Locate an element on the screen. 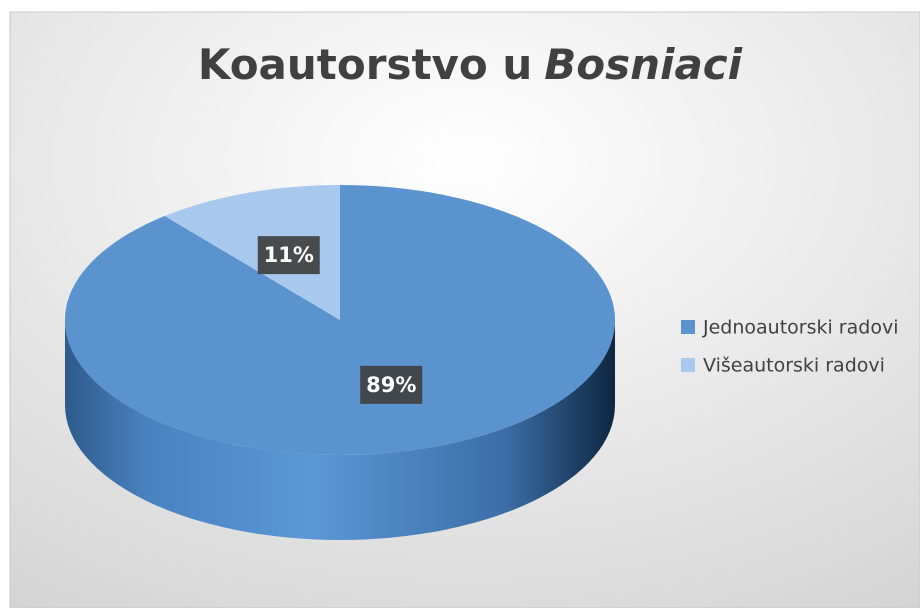 This screenshot has width=920, height=608. title-text: Koautorstvo u is located at coordinates (365, 64).